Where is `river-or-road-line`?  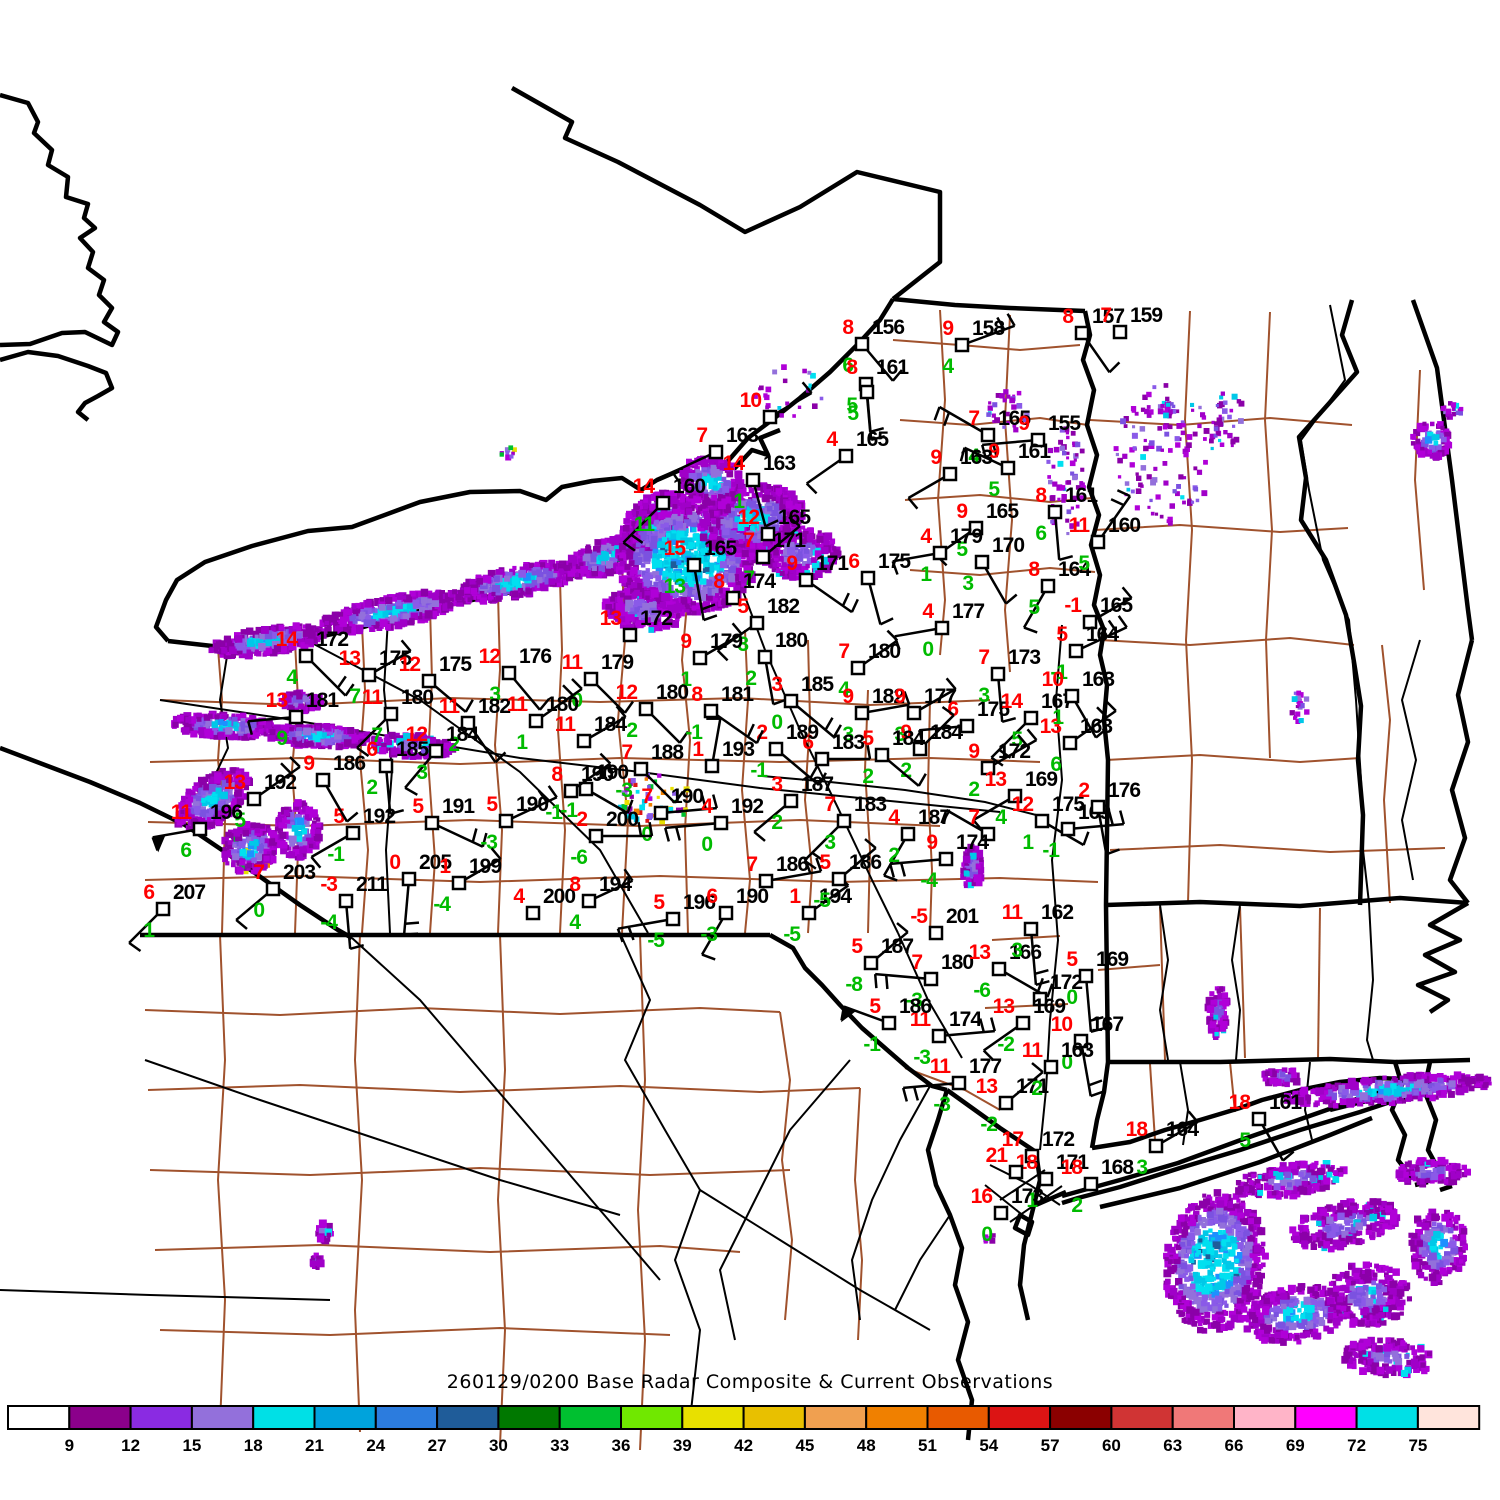
river-or-road-line is located at coordinates (660, 1176).